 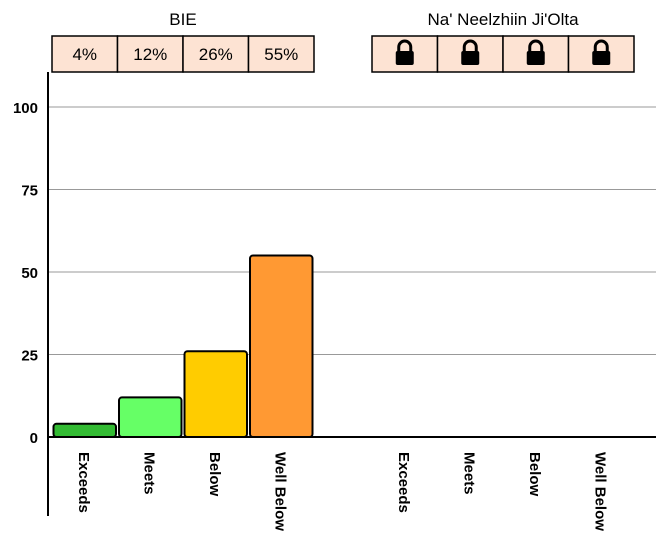 What do you see at coordinates (25, 108) in the screenshot?
I see `y-tick-label: 100` at bounding box center [25, 108].